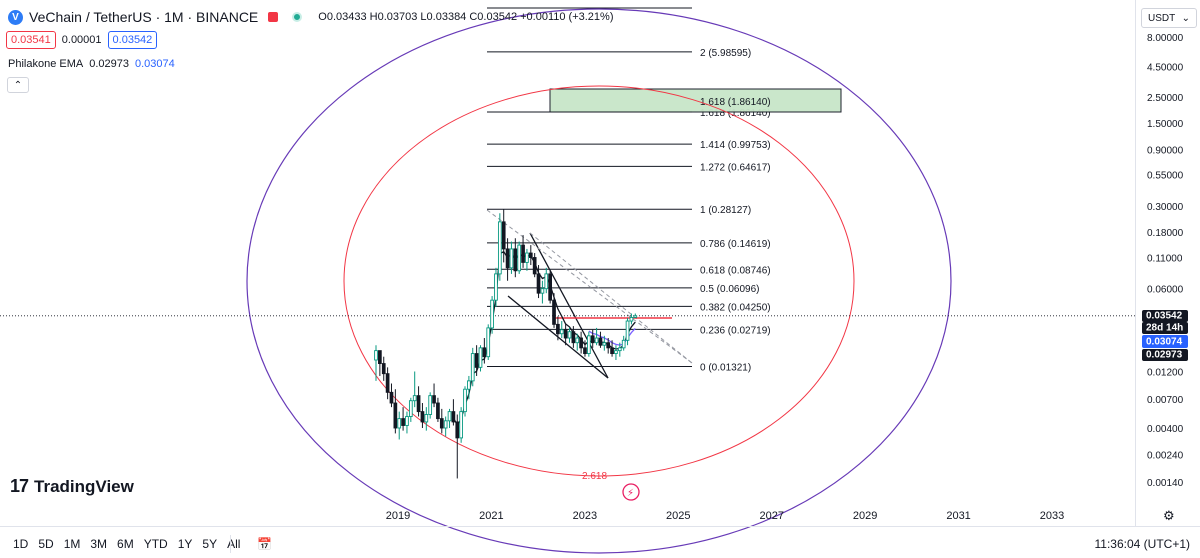  Describe the element at coordinates (631, 492) in the screenshot. I see `lightning-icon` at that location.